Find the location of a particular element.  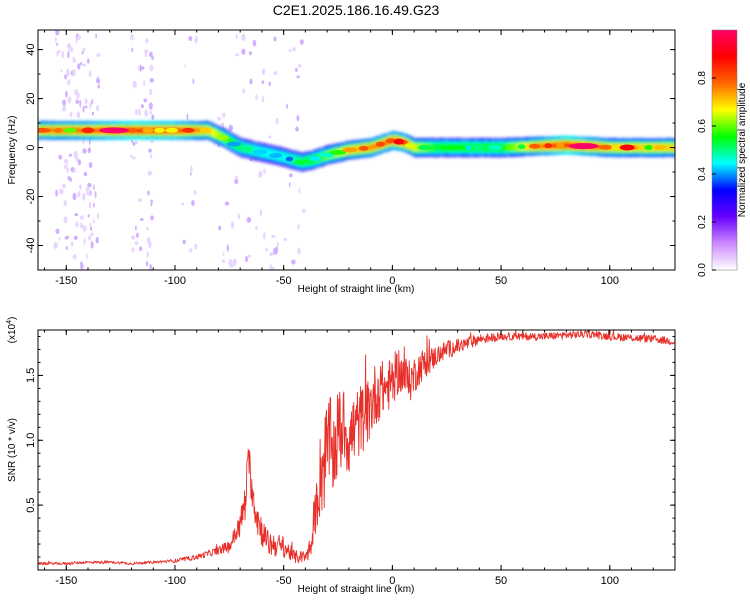

x-tick-label: -150 is located at coordinates (66, 281).